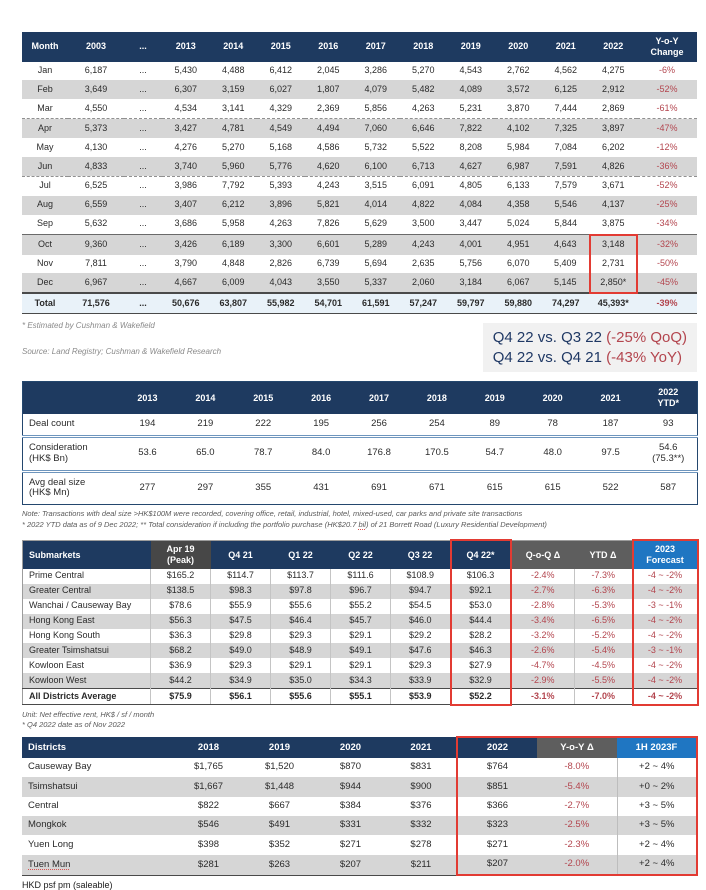 The height and width of the screenshot is (890, 706). I want to click on table-cell: $48.9, so click(300, 651).